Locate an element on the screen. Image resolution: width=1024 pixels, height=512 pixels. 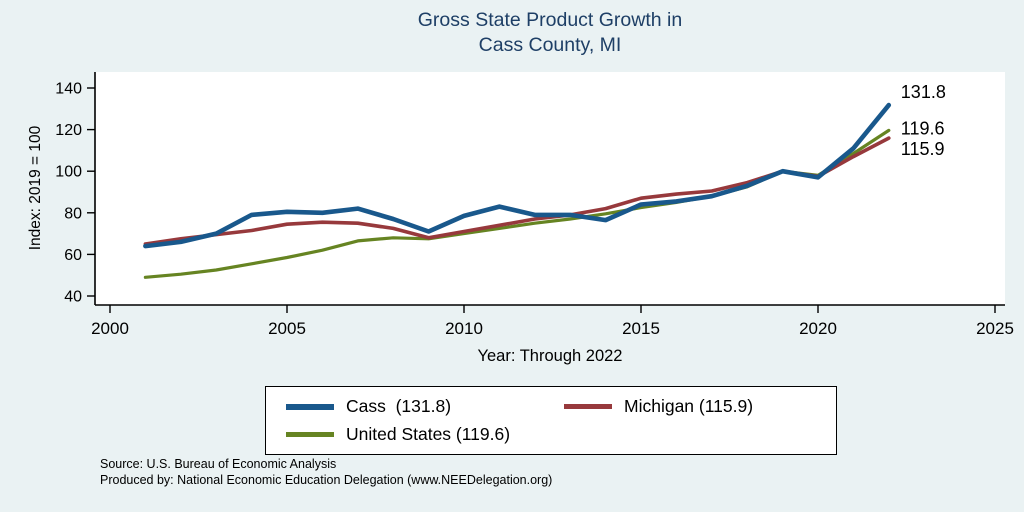
legend-item-michigan: Michigan (115.9) is located at coordinates (690, 406).